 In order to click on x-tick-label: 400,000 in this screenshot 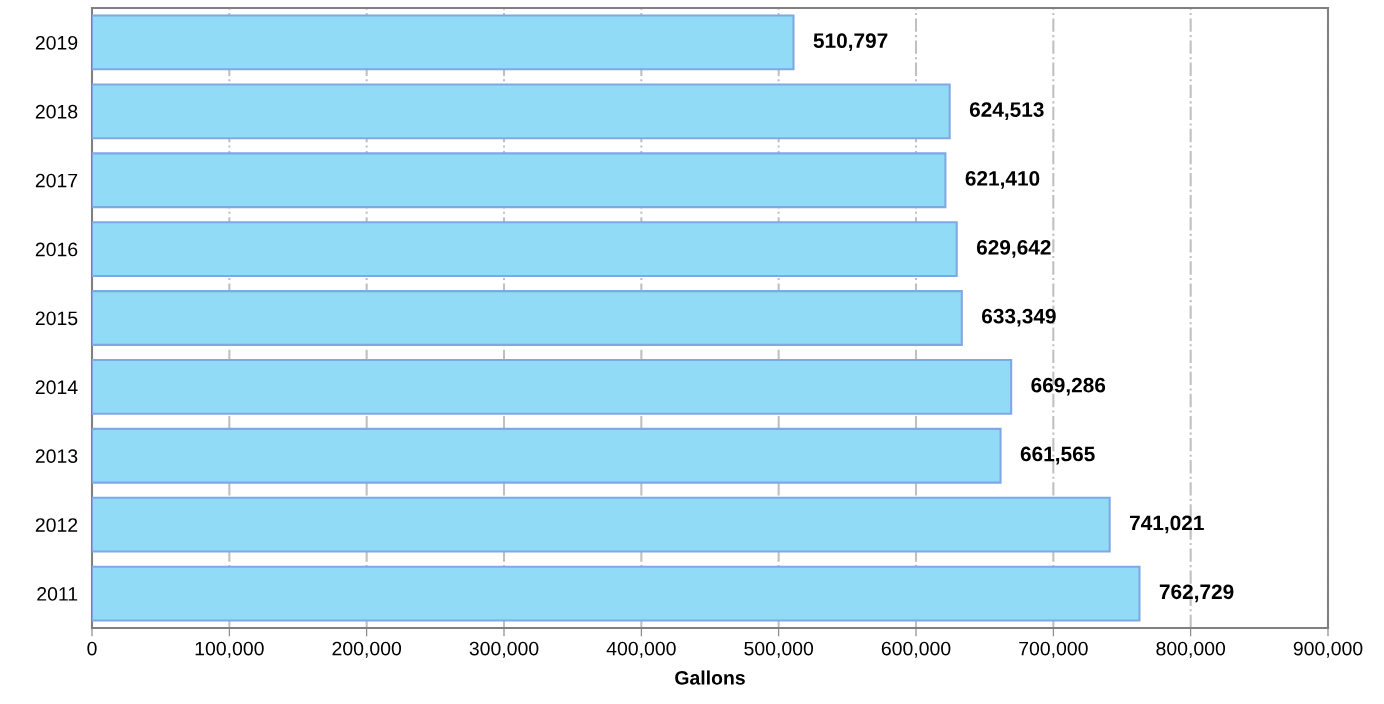, I will do `click(641, 649)`.